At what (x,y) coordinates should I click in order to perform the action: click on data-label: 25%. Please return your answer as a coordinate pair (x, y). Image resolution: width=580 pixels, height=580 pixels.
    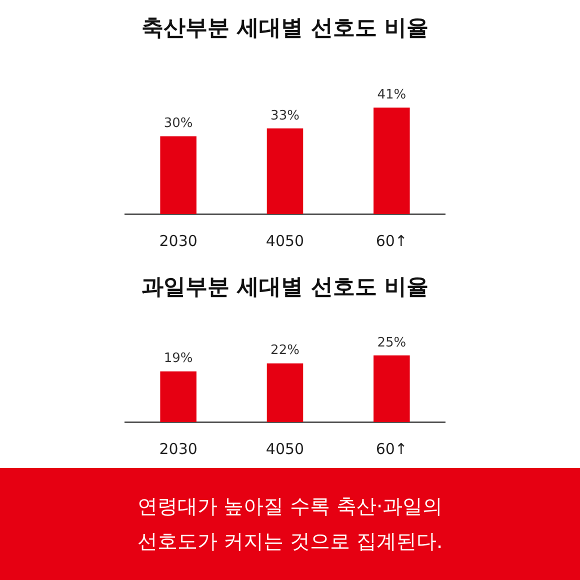
    Looking at the image, I should click on (391, 342).